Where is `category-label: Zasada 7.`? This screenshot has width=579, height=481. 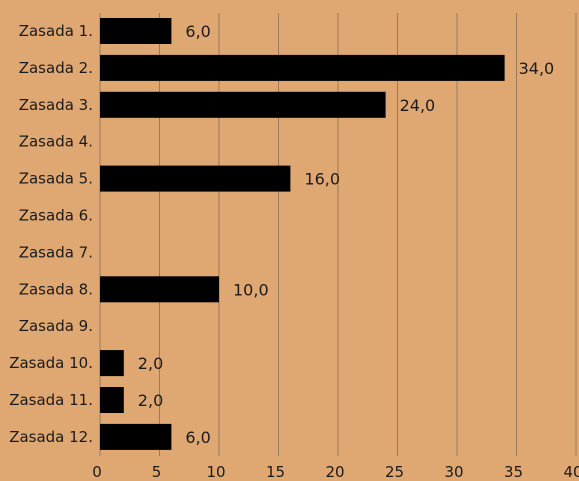 category-label: Zasada 7. is located at coordinates (56, 252).